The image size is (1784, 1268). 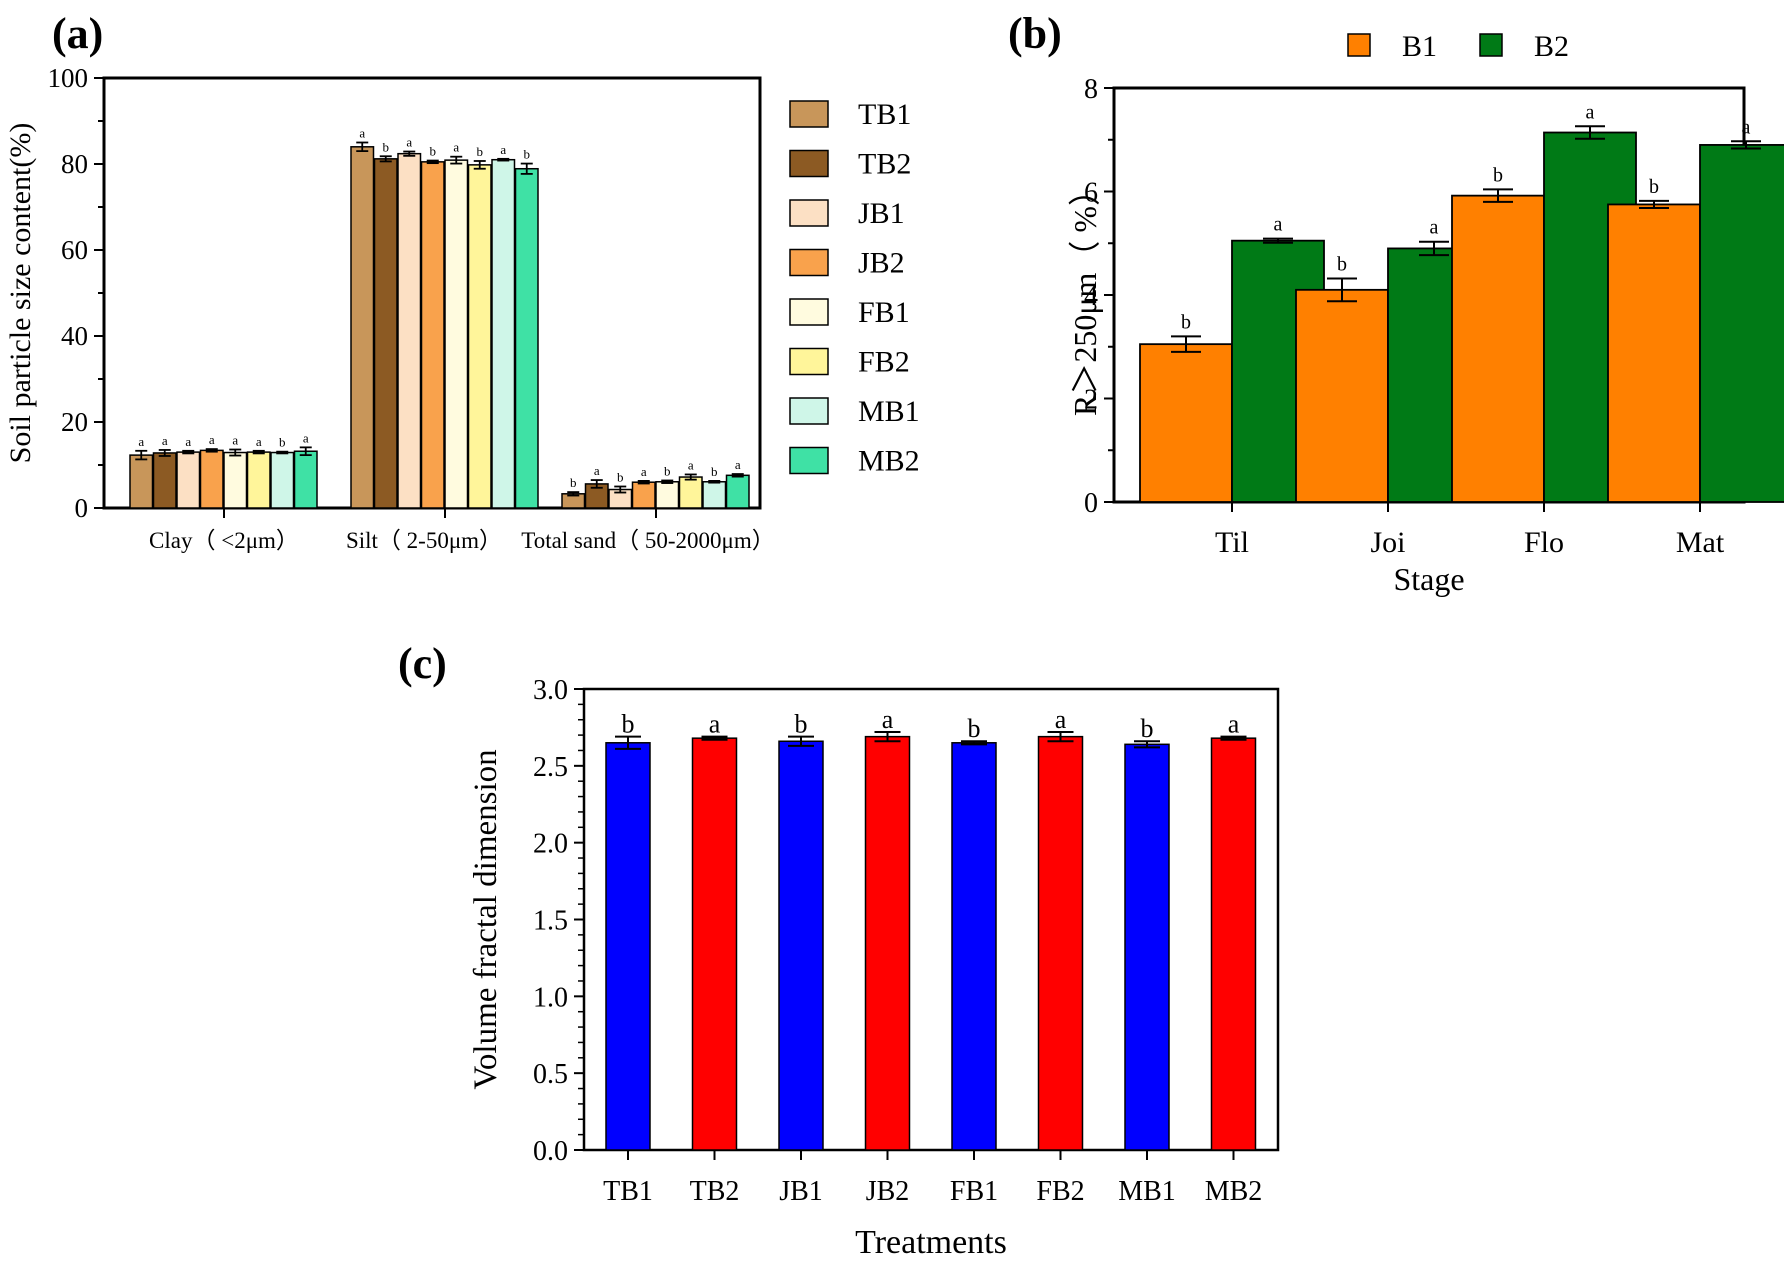 I want to click on panel-c-xlabel: Treatments, so click(x=931, y=1242).